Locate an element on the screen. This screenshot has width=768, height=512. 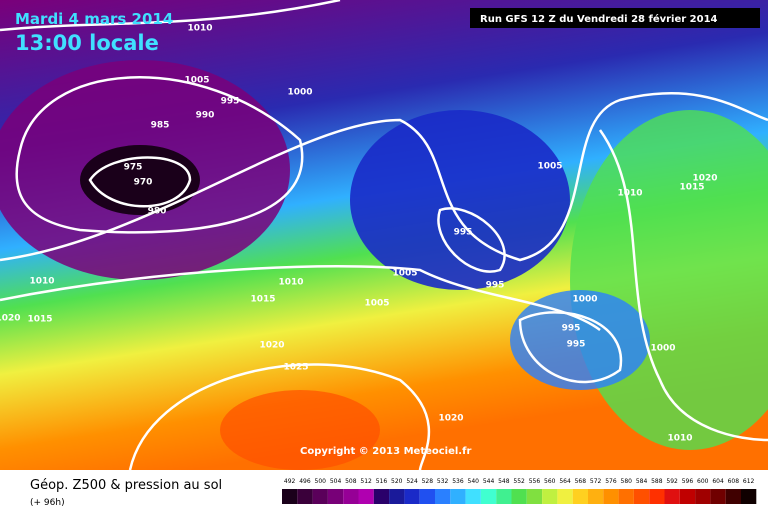
scale-label: 548 is located at coordinates (504, 481).